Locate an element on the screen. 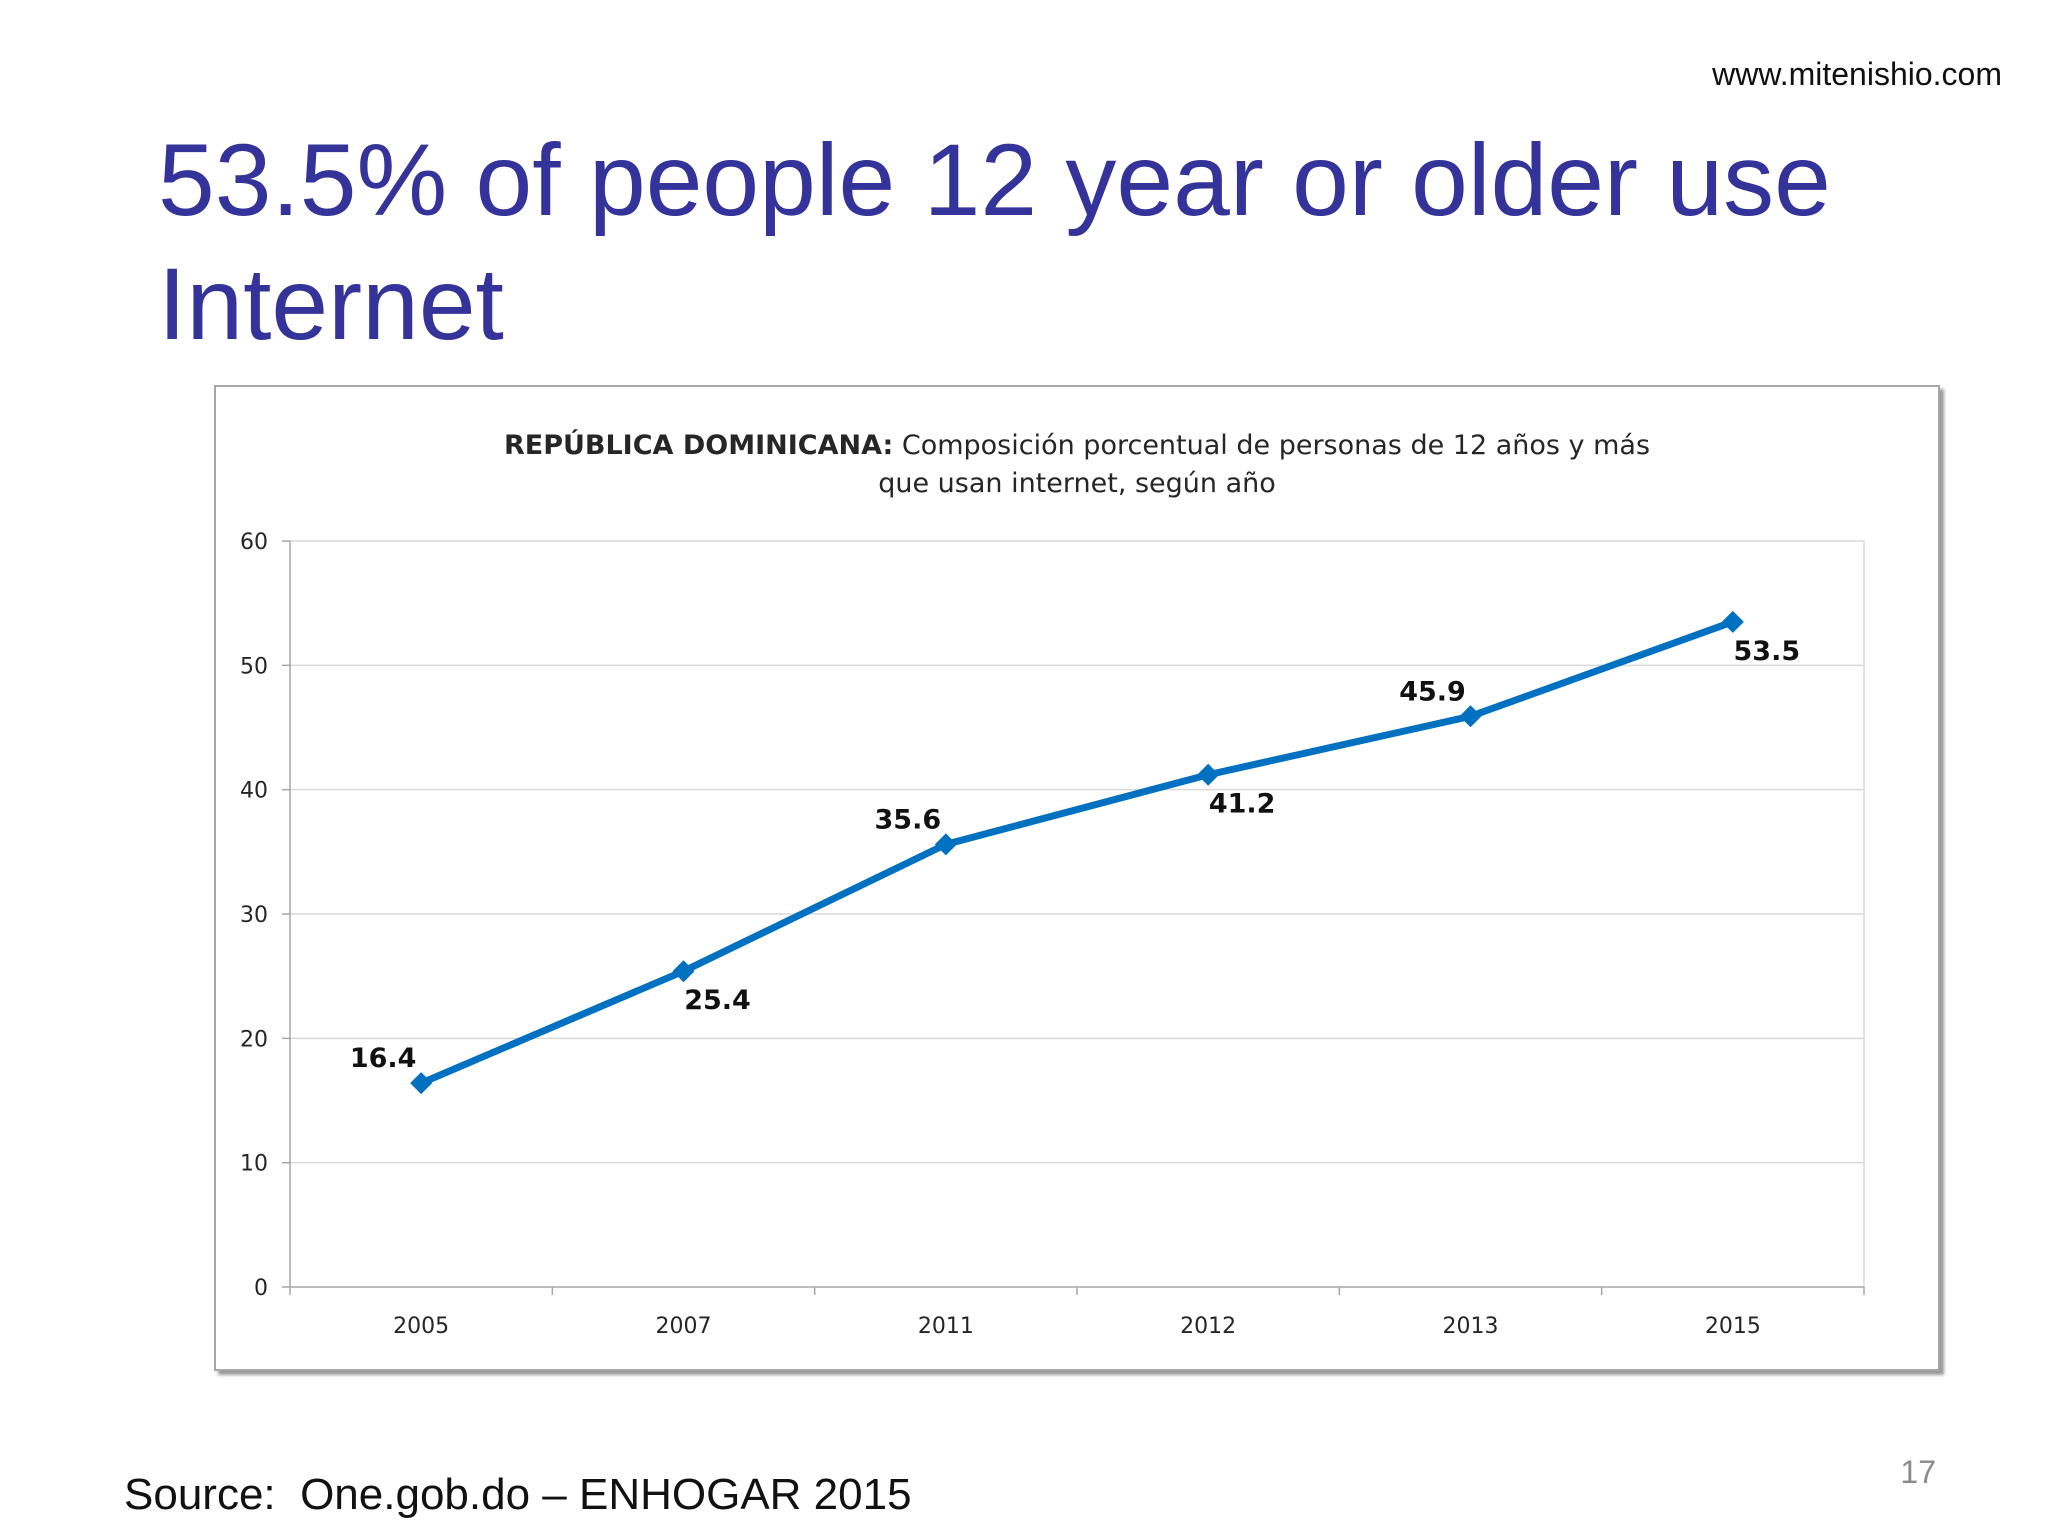 The height and width of the screenshot is (1536, 2048). x-tick-label: 2013 is located at coordinates (1471, 1326).